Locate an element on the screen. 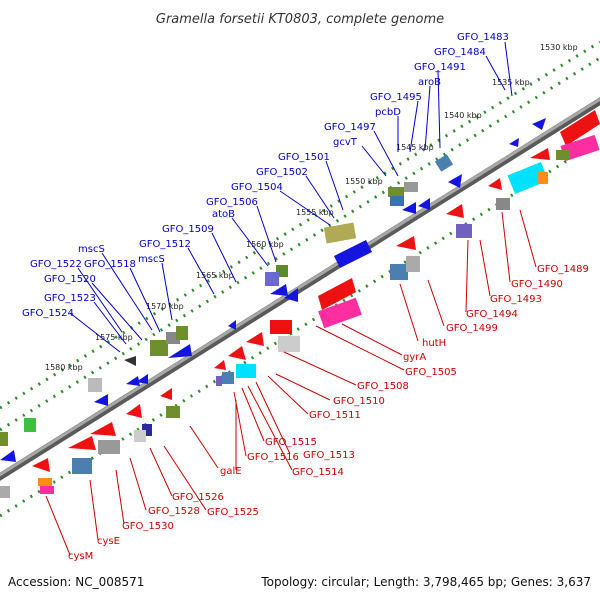 The width and height of the screenshot is (600, 600). gene-label-reverse: GFO_1494 is located at coordinates (492, 314).